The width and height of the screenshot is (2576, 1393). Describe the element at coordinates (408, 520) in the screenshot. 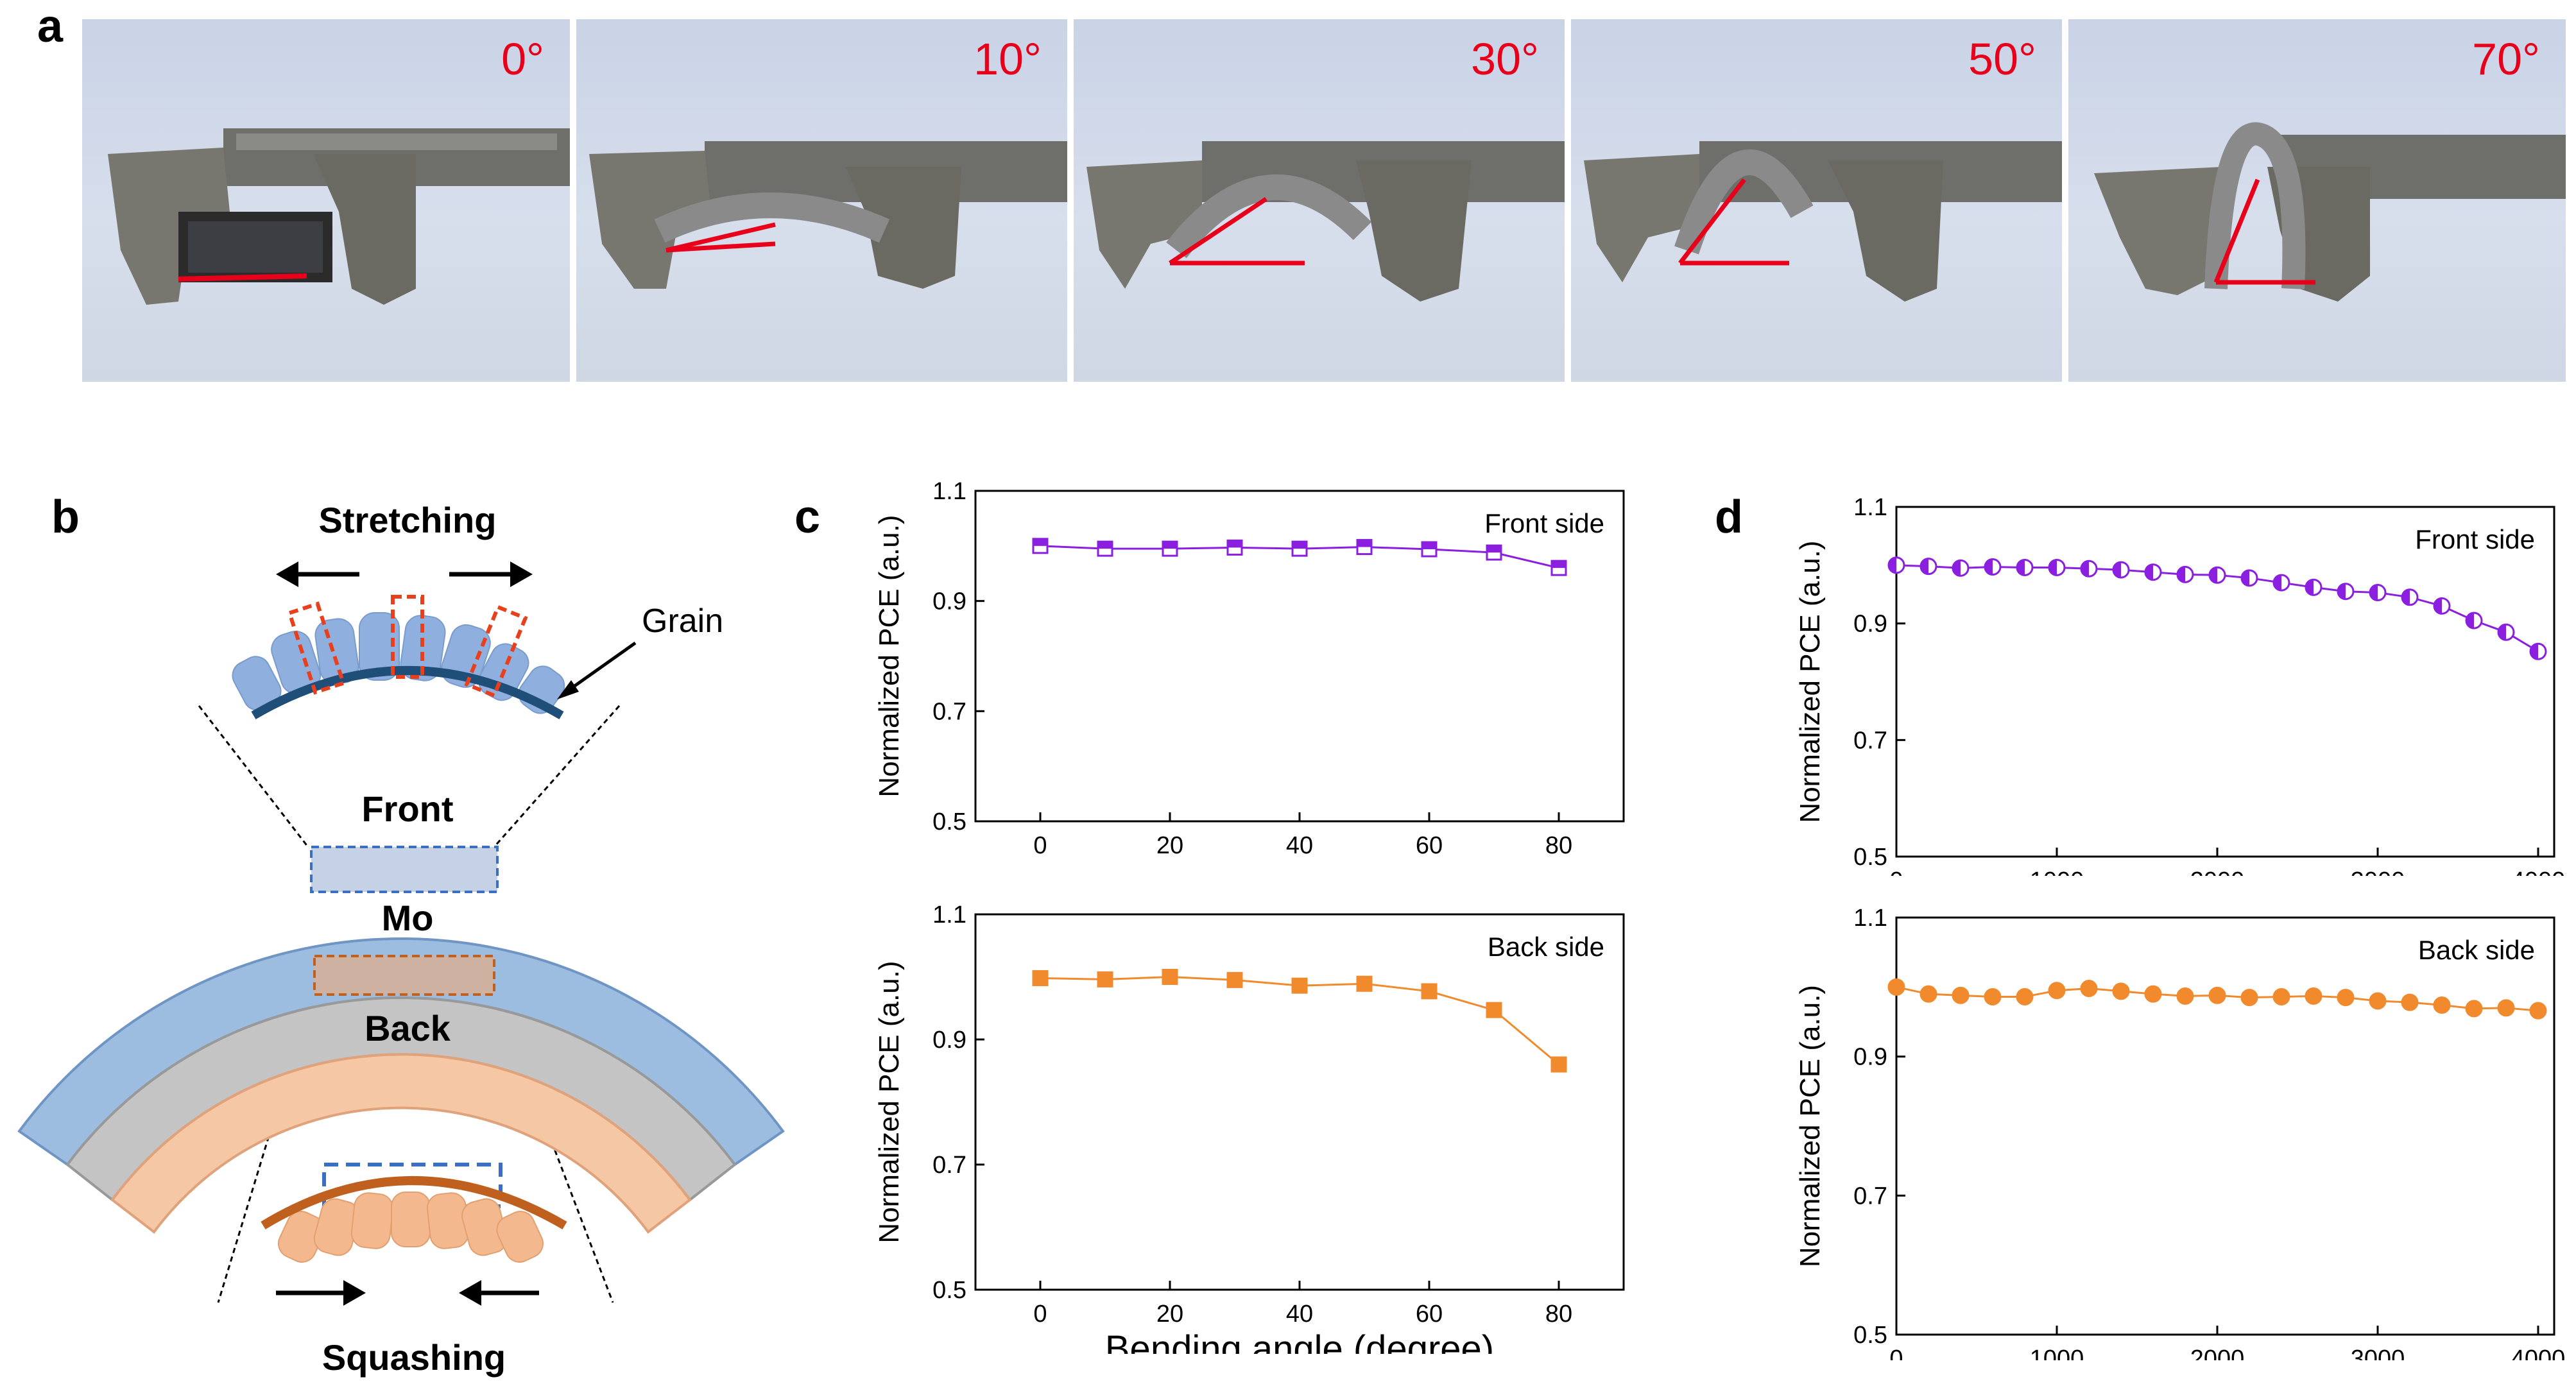

I see `stretching-label: Stretching` at that location.